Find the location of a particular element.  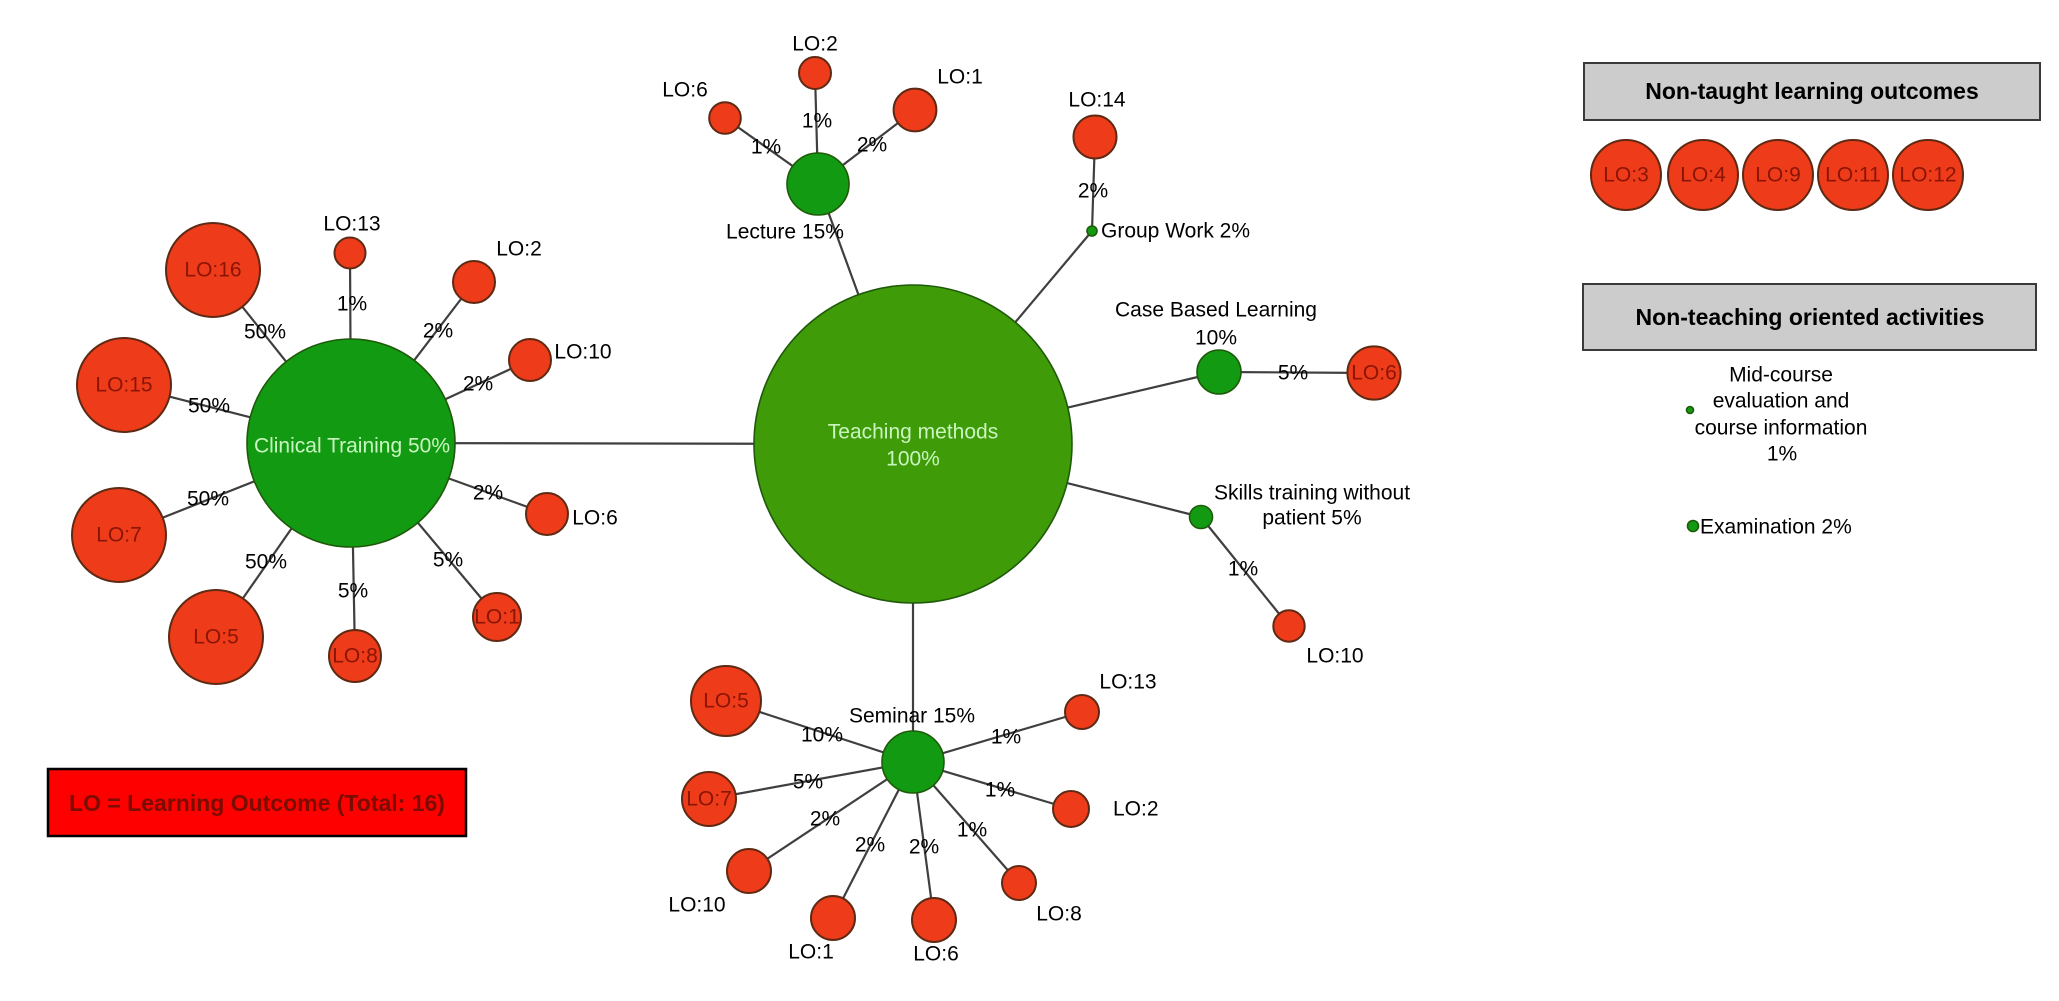

svg-text: LO:16 is located at coordinates (212, 270).